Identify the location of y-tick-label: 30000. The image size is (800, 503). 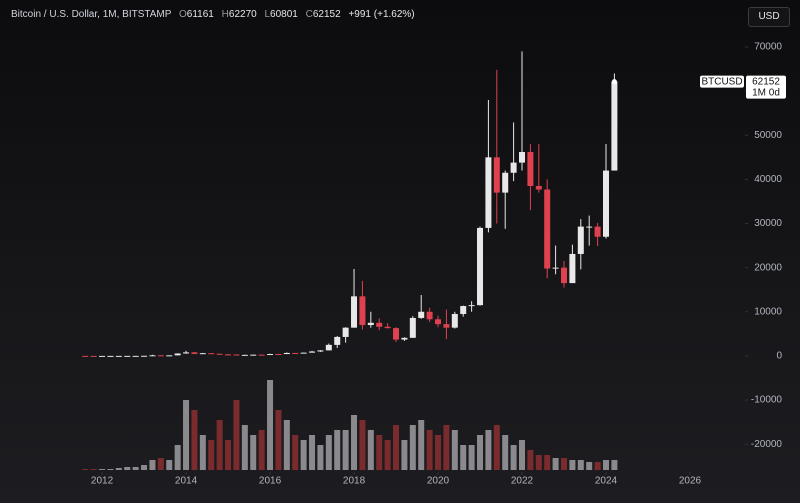
(768, 223).